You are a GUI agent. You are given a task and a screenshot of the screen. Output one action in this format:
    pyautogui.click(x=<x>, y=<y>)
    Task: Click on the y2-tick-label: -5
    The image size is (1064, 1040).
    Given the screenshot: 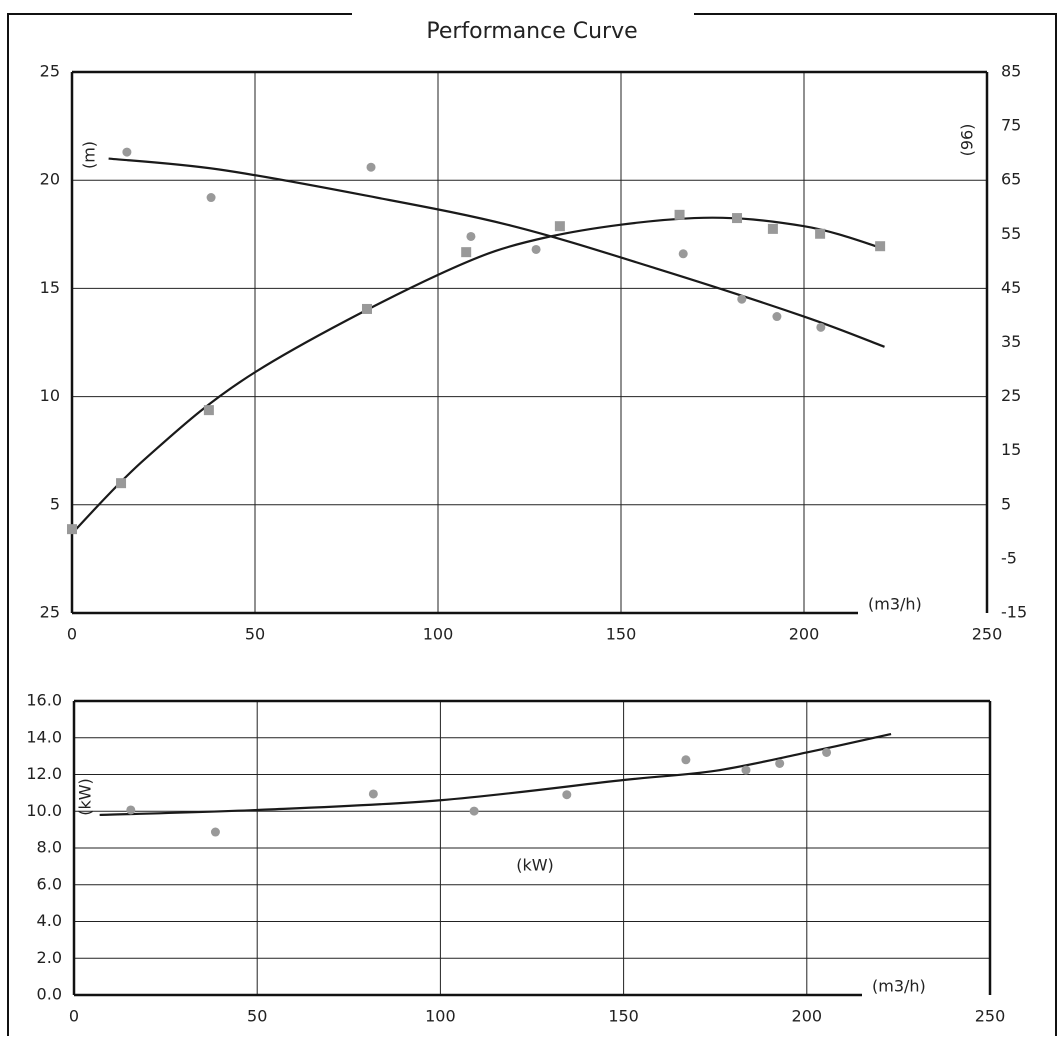 What is the action you would take?
    pyautogui.click(x=1009, y=557)
    